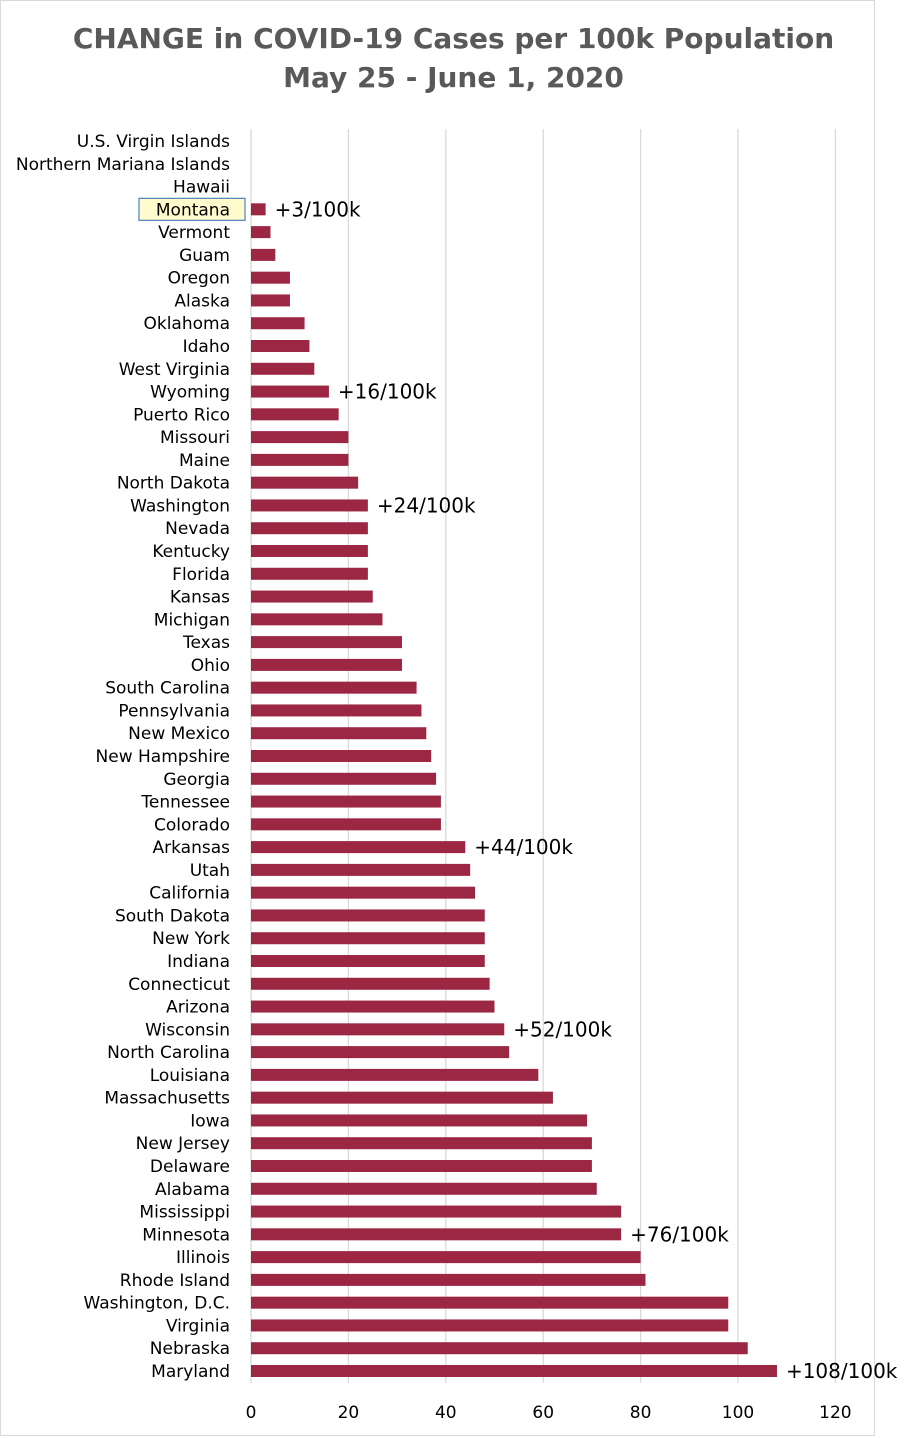 Image resolution: width=917 pixels, height=1438 pixels. What do you see at coordinates (153, 142) in the screenshot?
I see `category-label: U.S. Virgin Islands` at bounding box center [153, 142].